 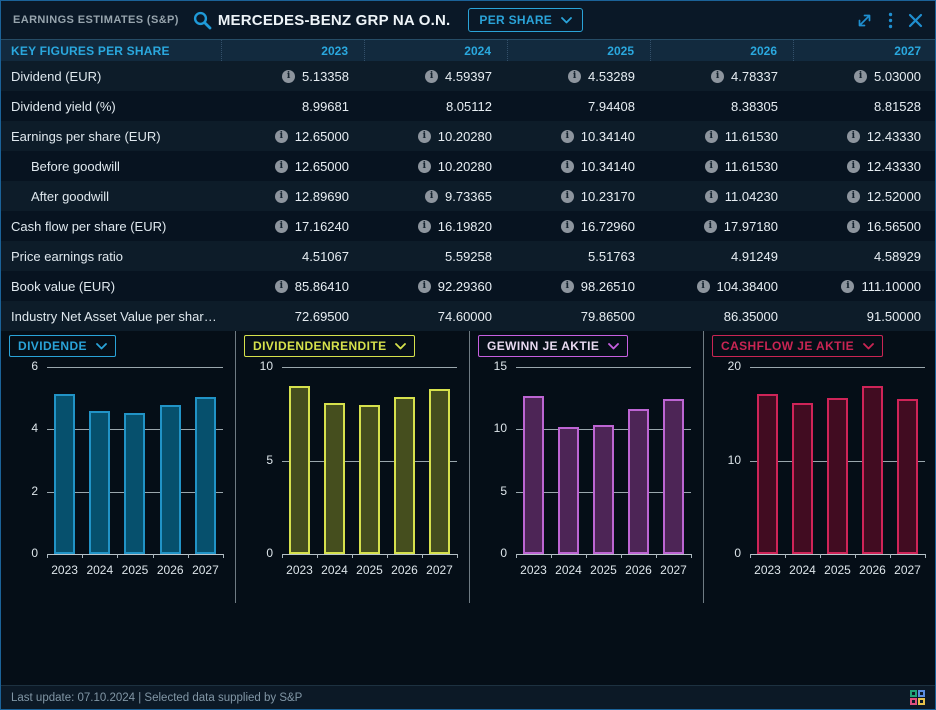 What do you see at coordinates (404, 475) in the screenshot?
I see `bar-2026` at bounding box center [404, 475].